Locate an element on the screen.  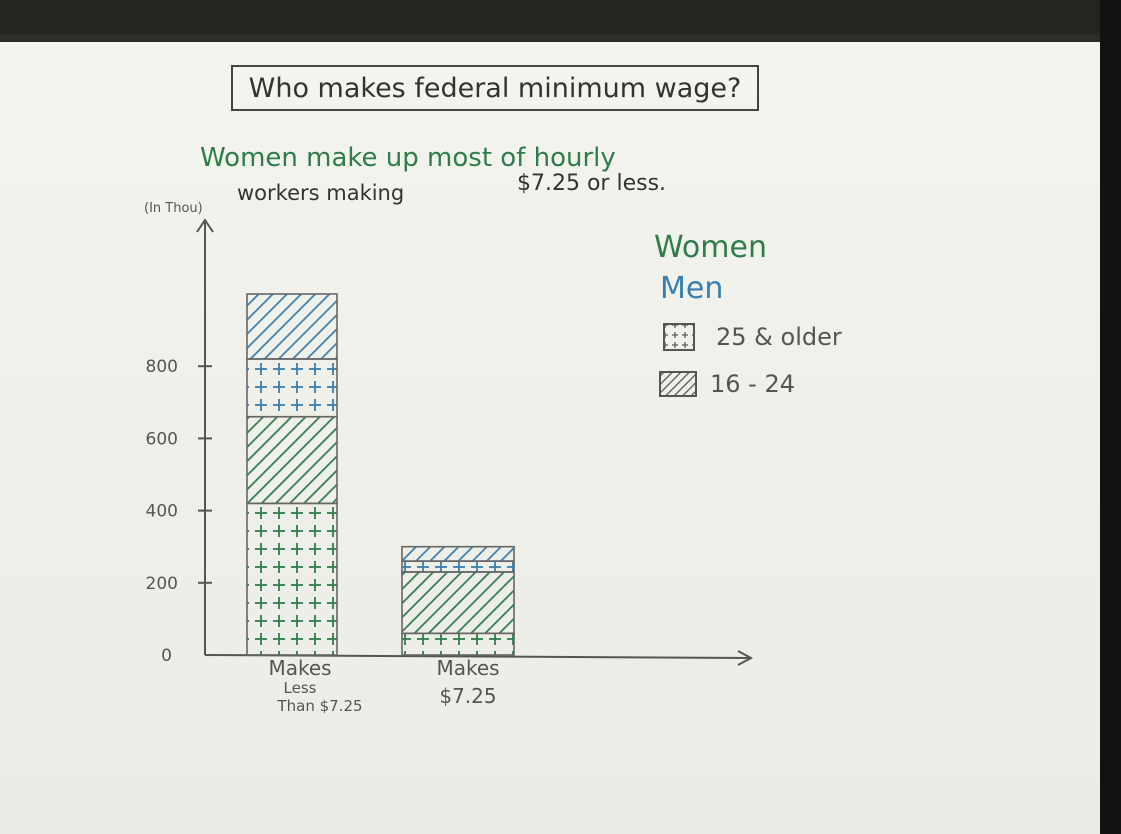
y-axis-arrow is located at coordinates (205, 225).